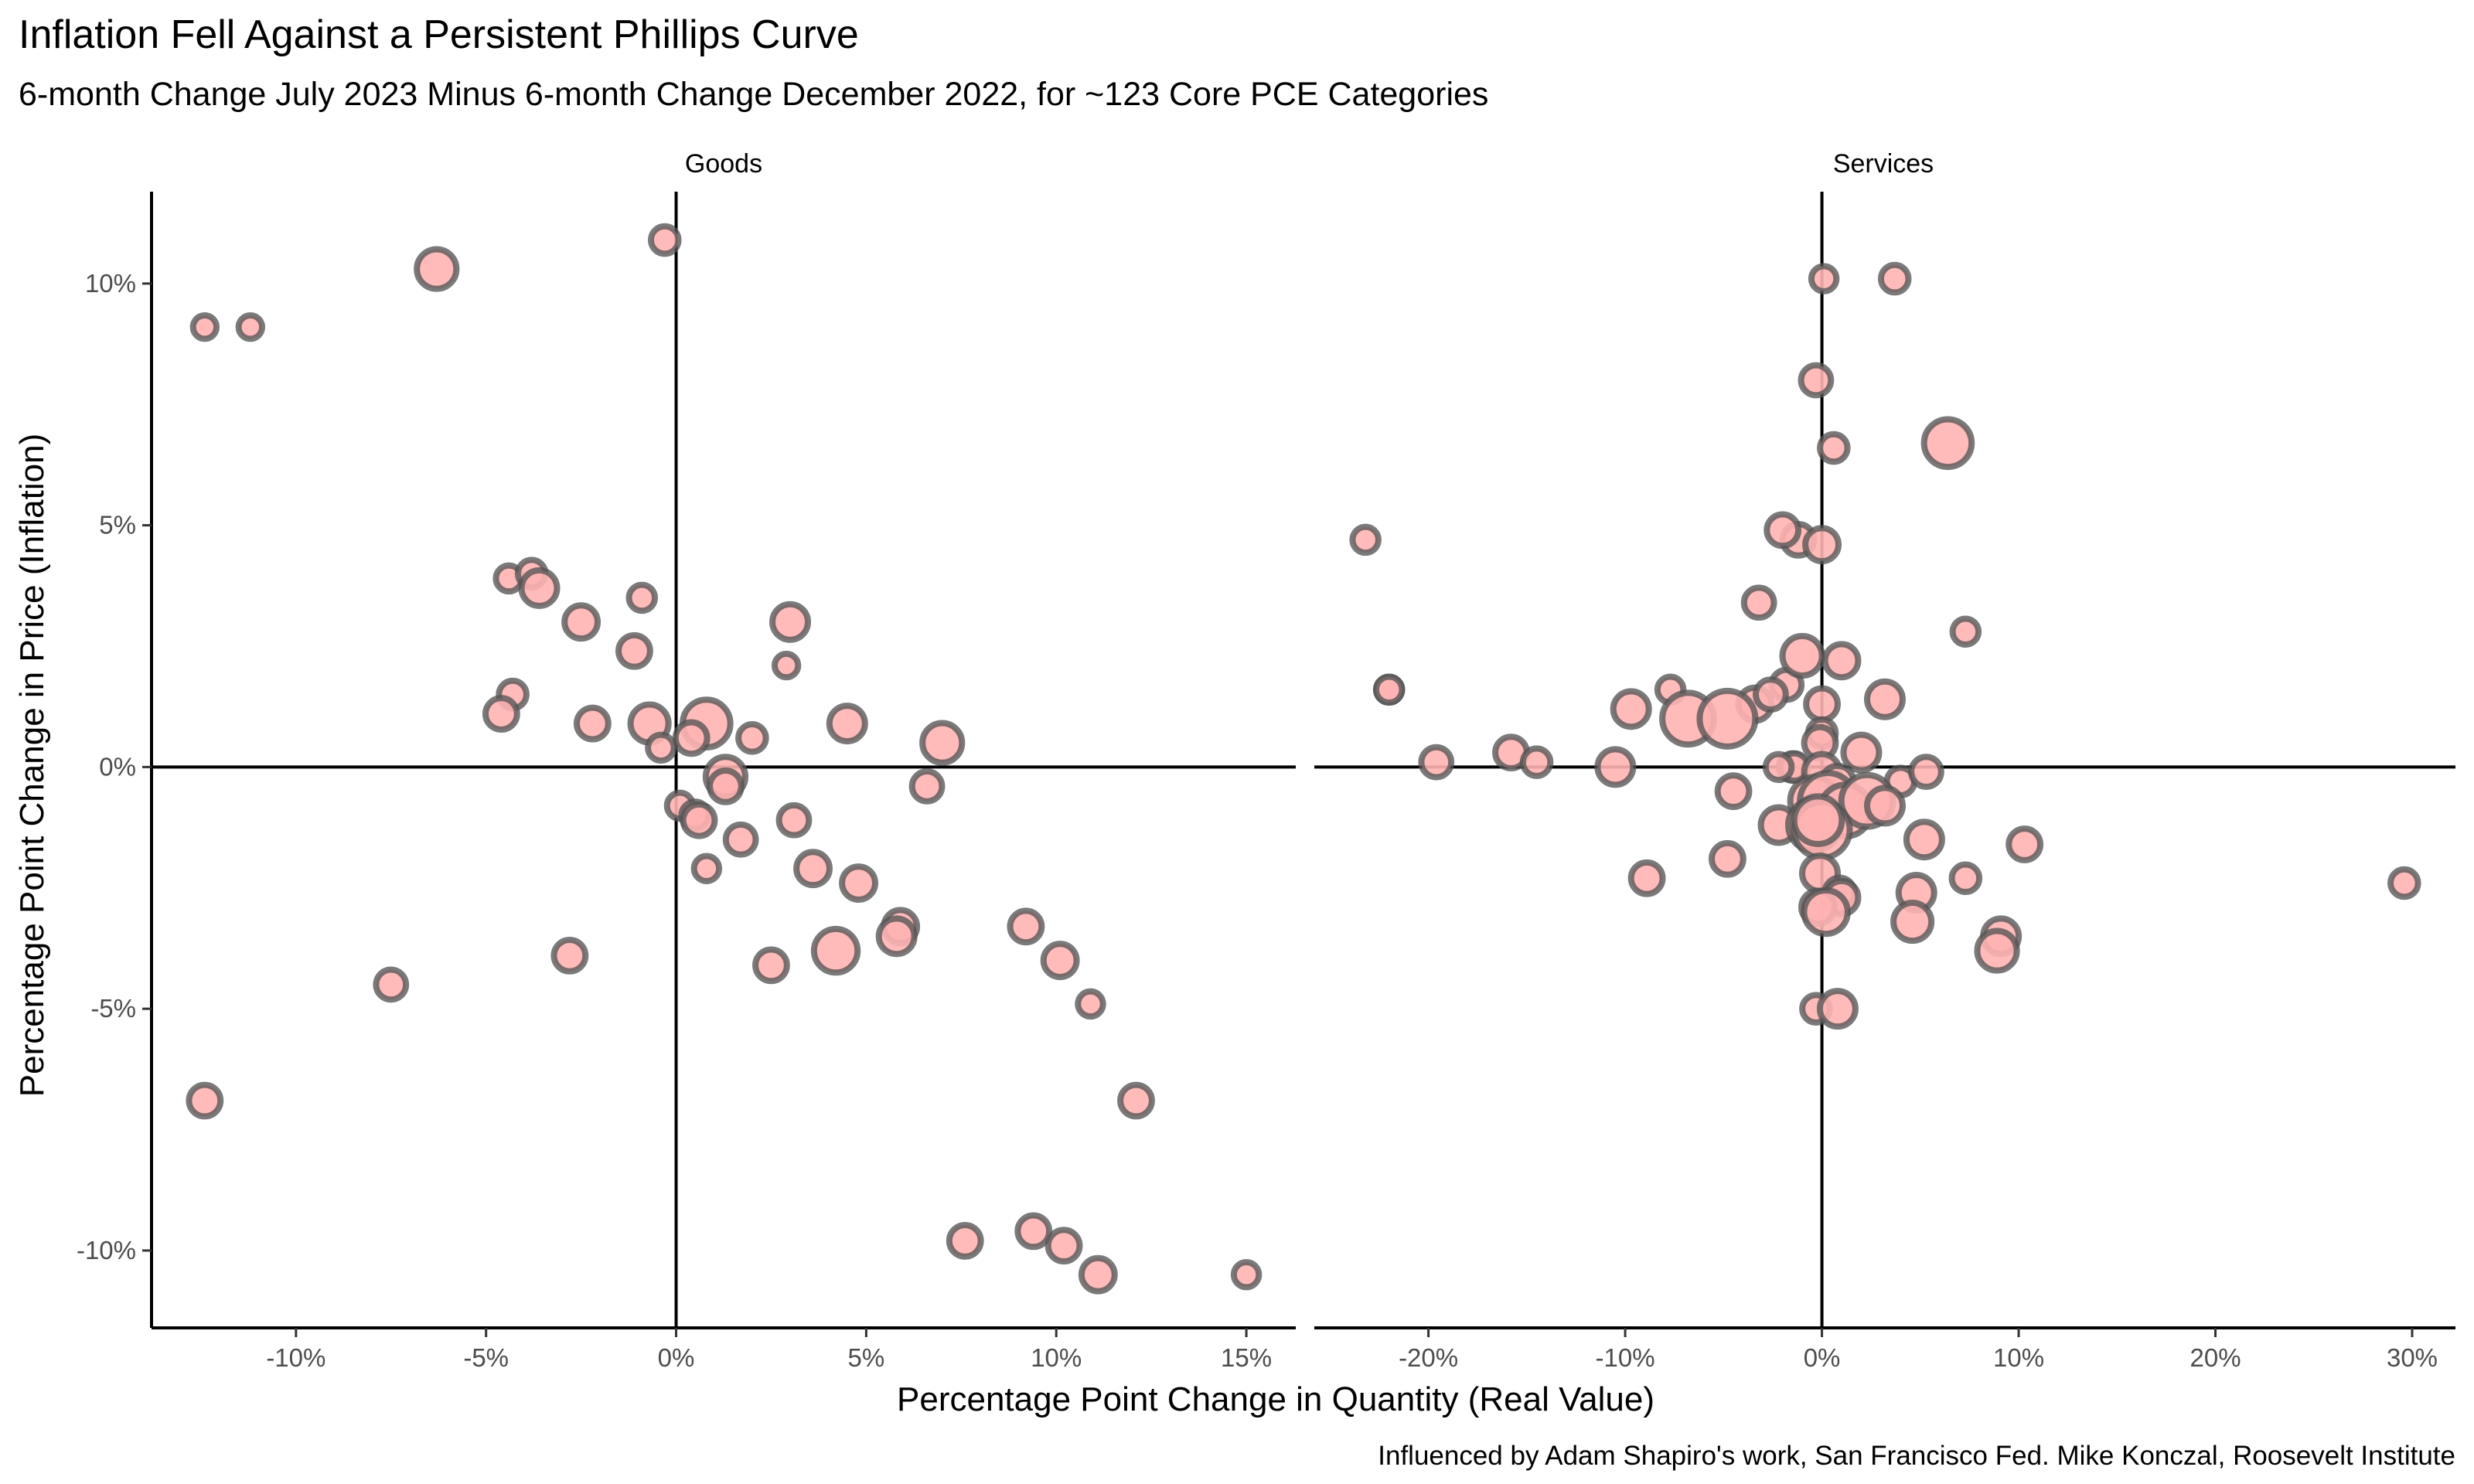 This screenshot has height=1484, width=2474. I want to click on y-tick-label: 0%, so click(117, 766).